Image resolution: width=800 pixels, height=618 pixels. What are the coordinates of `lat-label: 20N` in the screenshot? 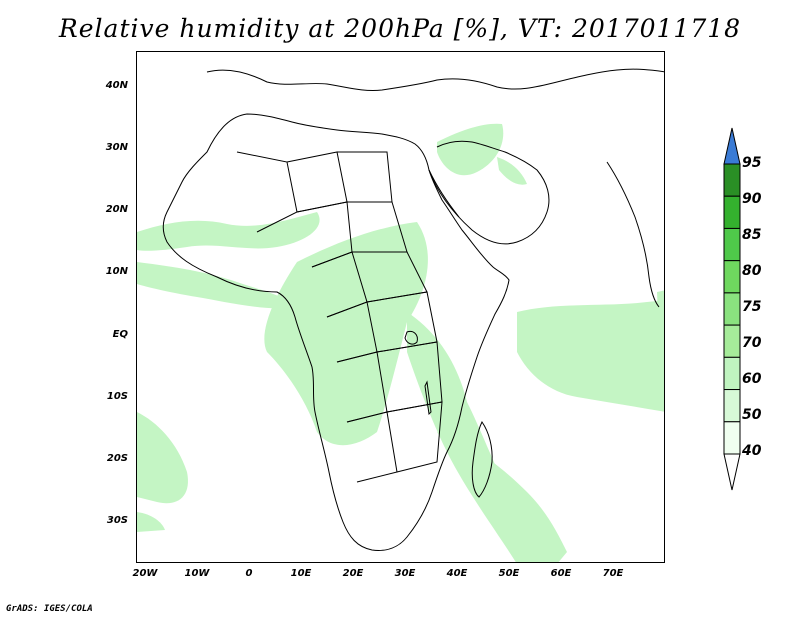 It's located at (116, 209).